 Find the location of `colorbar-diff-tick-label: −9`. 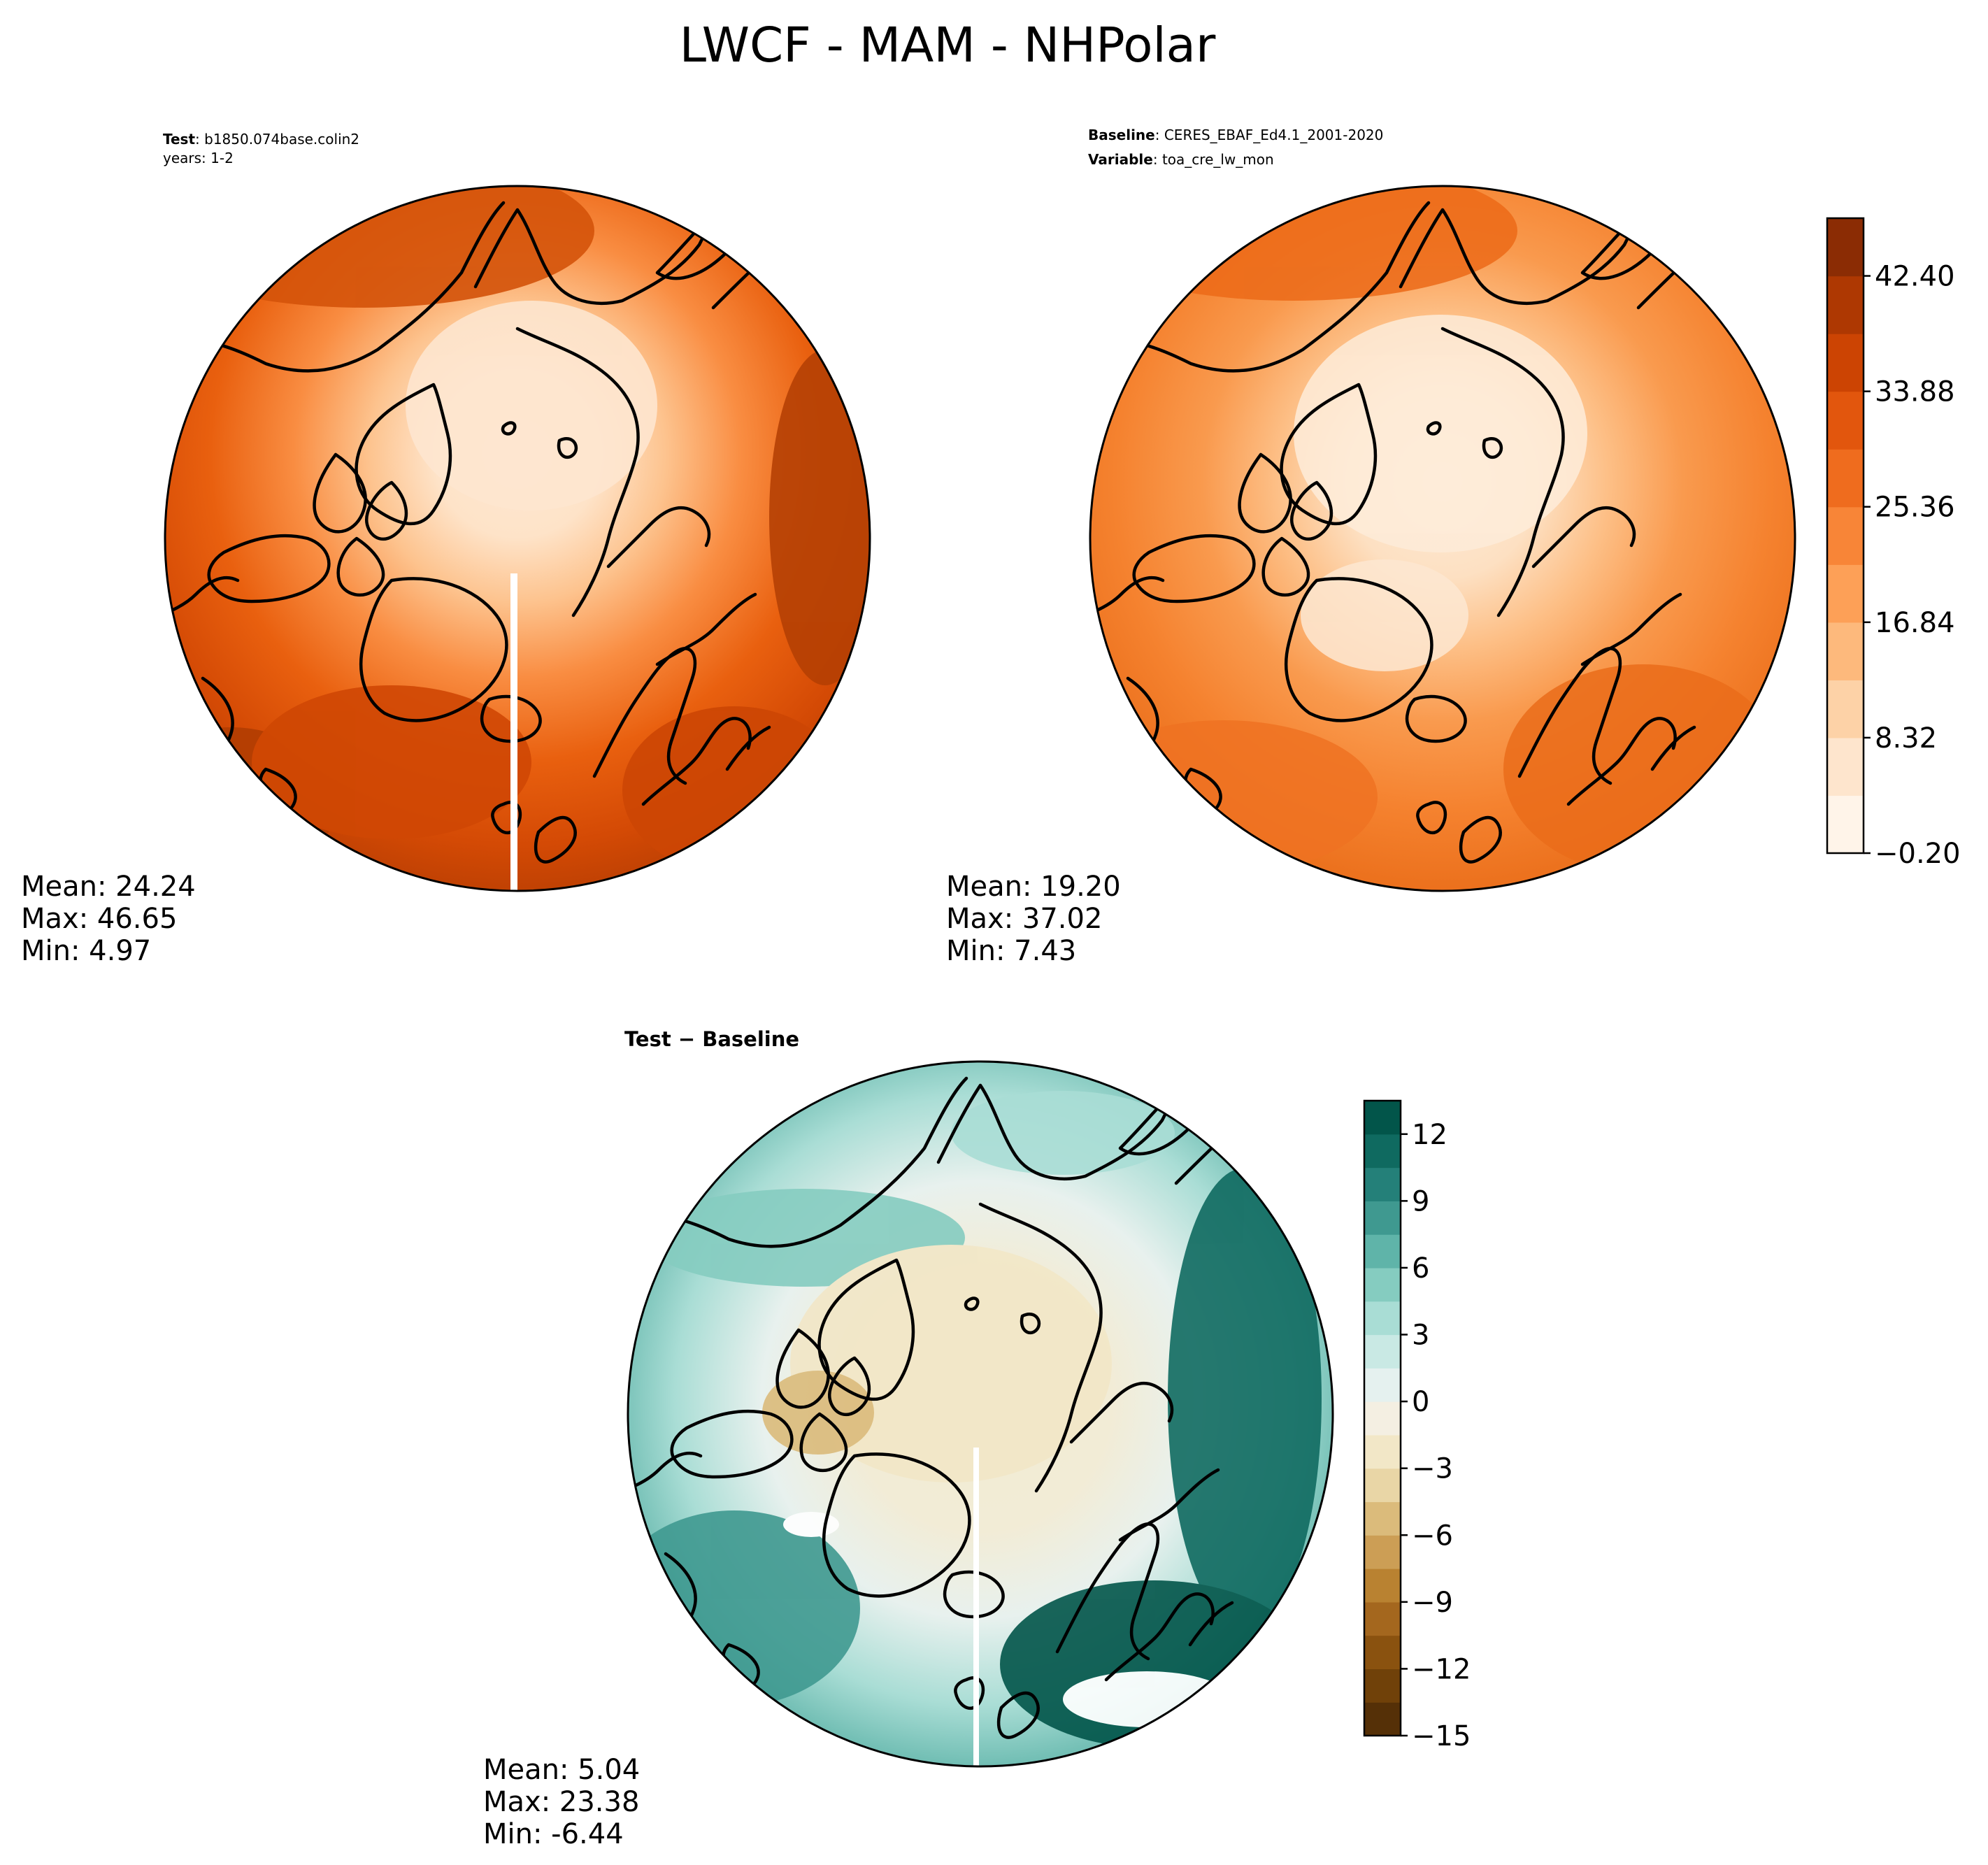

colorbar-diff-tick-label: −9 is located at coordinates (1433, 1603).